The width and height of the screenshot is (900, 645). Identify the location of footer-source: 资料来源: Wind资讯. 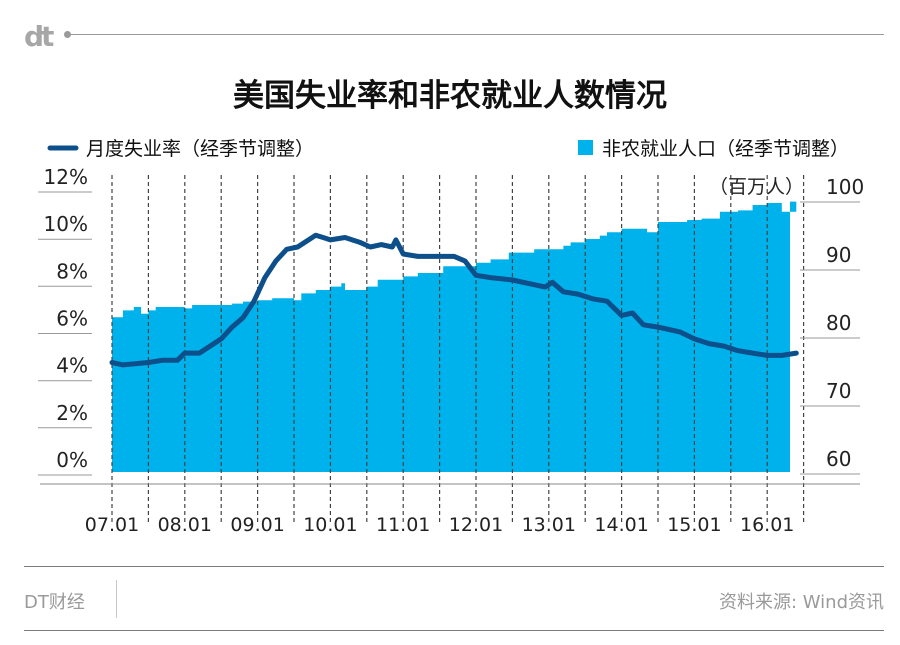
(801, 602).